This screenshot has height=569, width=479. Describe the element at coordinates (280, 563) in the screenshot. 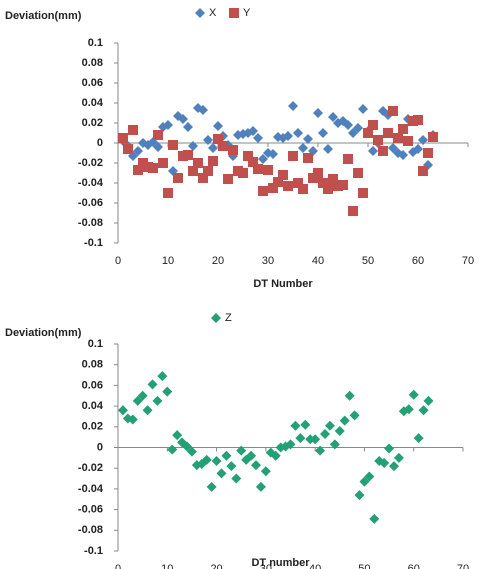

I see `x-axis-title: DT number` at that location.